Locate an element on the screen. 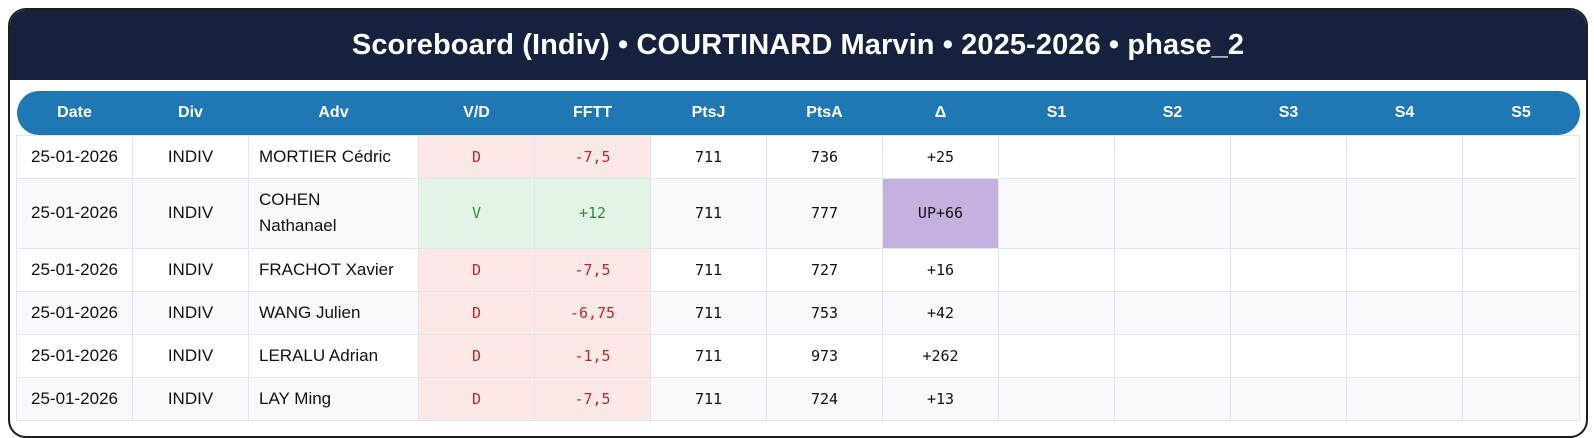 This screenshot has width=1594, height=438. cell-ptsa: 753 is located at coordinates (824, 312).